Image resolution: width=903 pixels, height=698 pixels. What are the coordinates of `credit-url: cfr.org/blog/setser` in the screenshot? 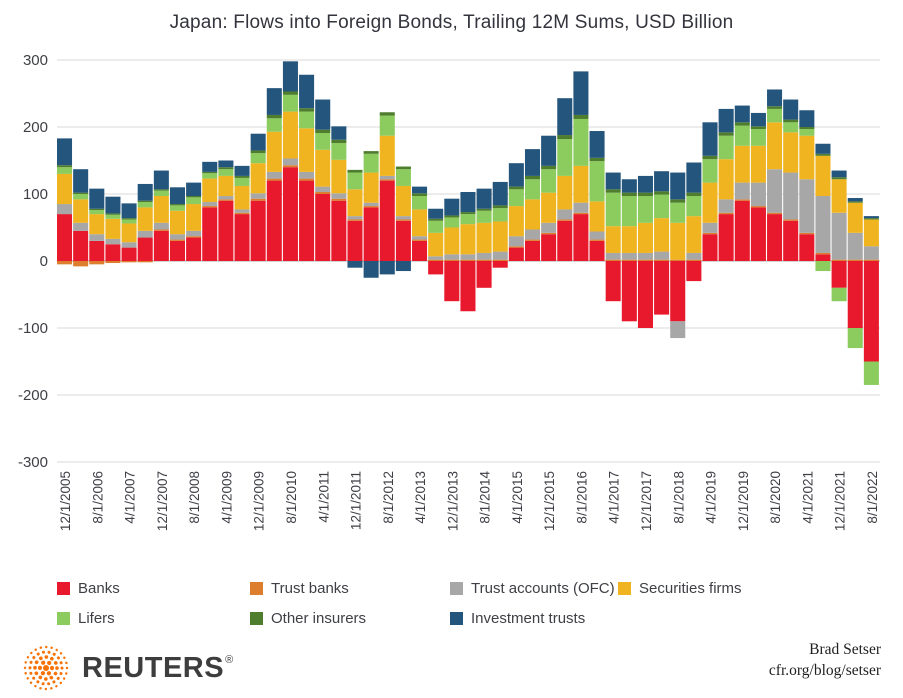 It's located at (824, 670).